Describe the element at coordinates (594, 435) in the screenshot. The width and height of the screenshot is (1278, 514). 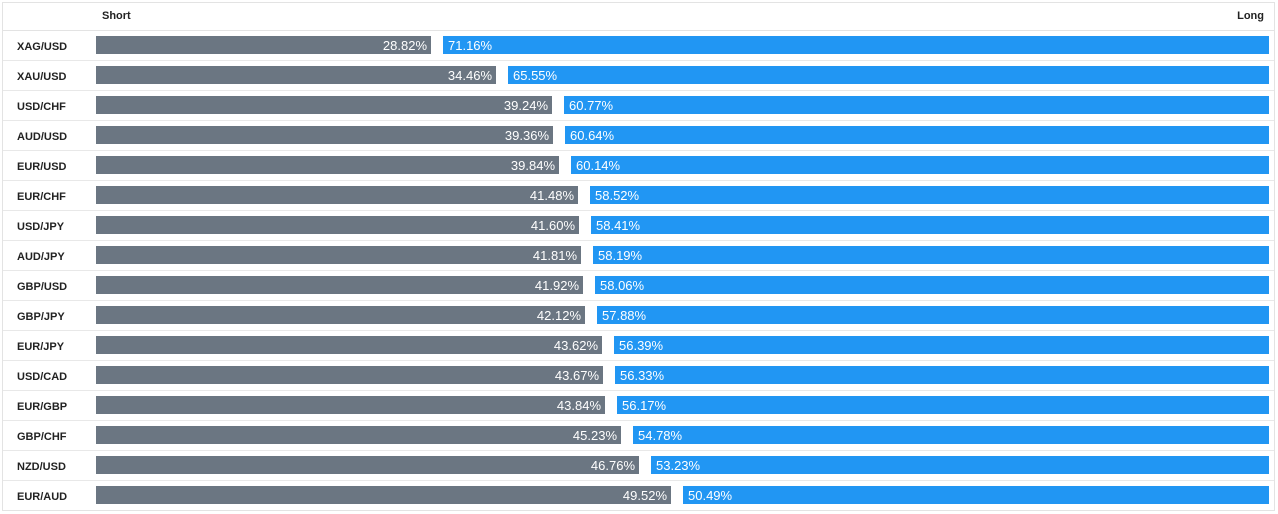
I see `short-percent-label: 45.23%` at that location.